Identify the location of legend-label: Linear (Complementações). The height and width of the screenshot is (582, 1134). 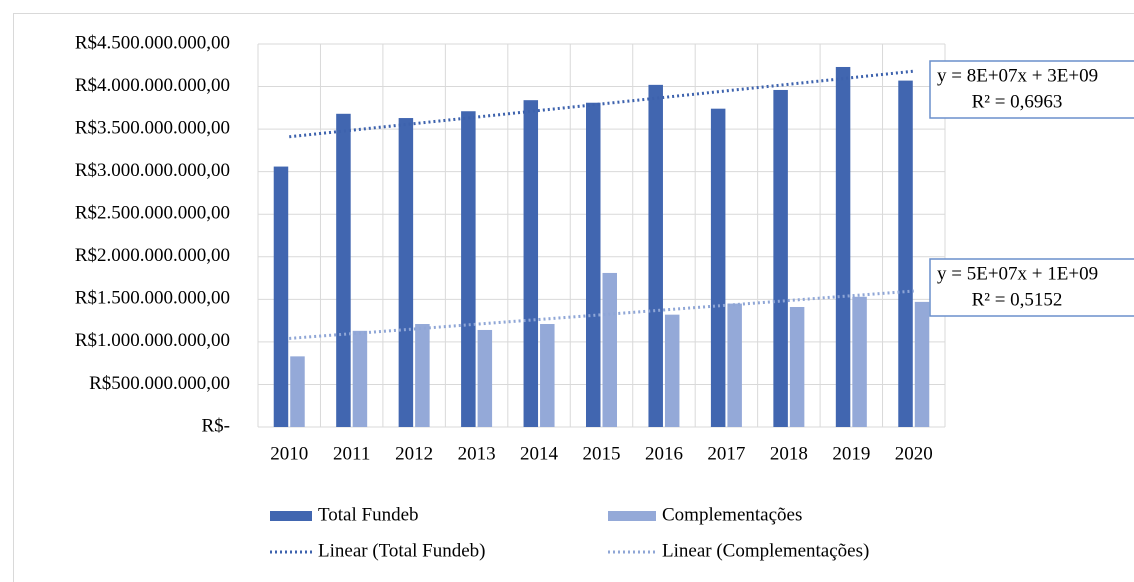
(765, 550).